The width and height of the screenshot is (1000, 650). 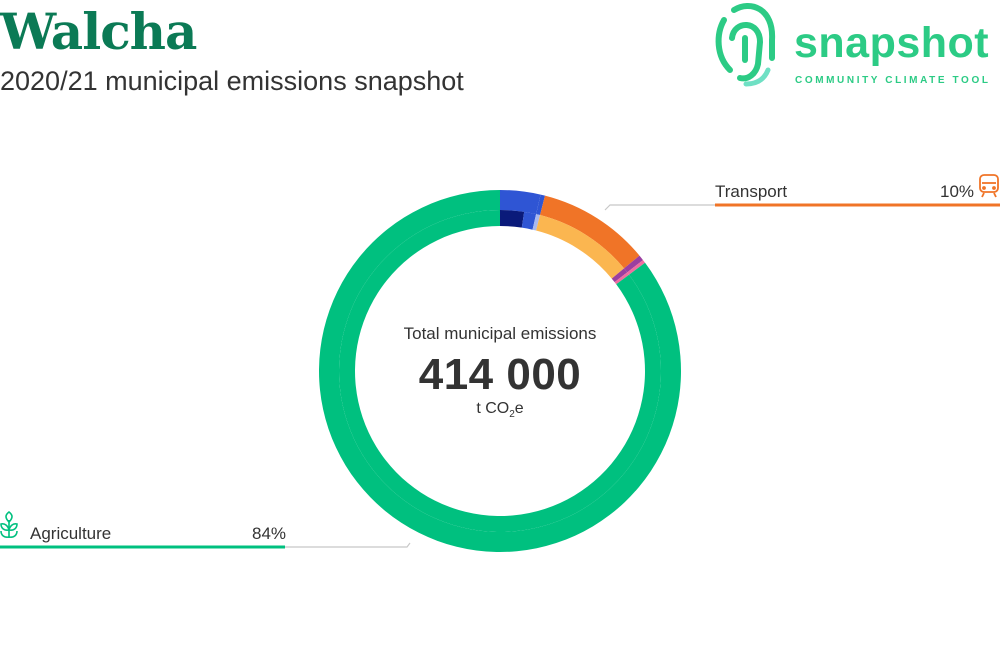 What do you see at coordinates (500, 410) in the screenshot?
I see `total-emissions-unit: t CO2e` at bounding box center [500, 410].